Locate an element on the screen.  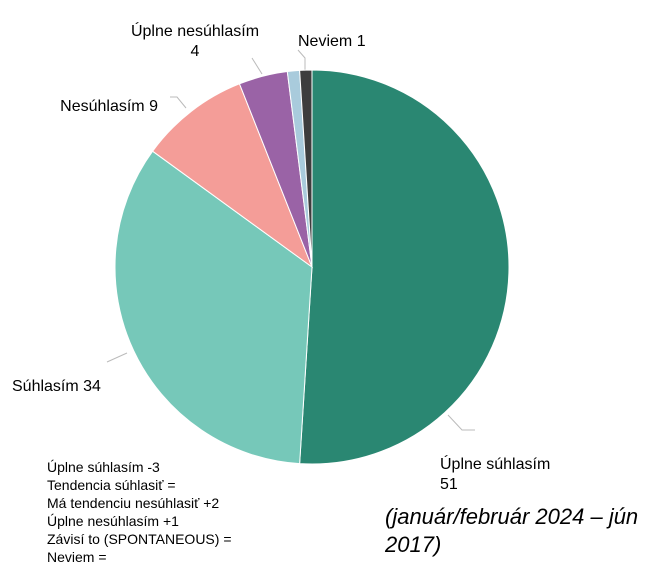
subtitle: (január/február 2024 – jún 2017) is located at coordinates (512, 530).